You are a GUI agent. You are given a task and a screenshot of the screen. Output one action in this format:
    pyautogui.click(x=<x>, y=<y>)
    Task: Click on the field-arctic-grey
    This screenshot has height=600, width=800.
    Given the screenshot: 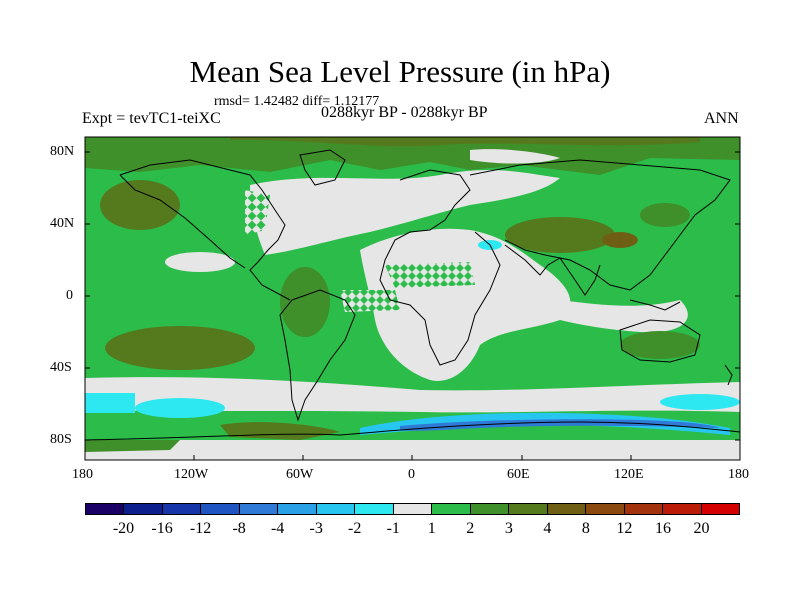 What is the action you would take?
    pyautogui.click(x=515, y=156)
    